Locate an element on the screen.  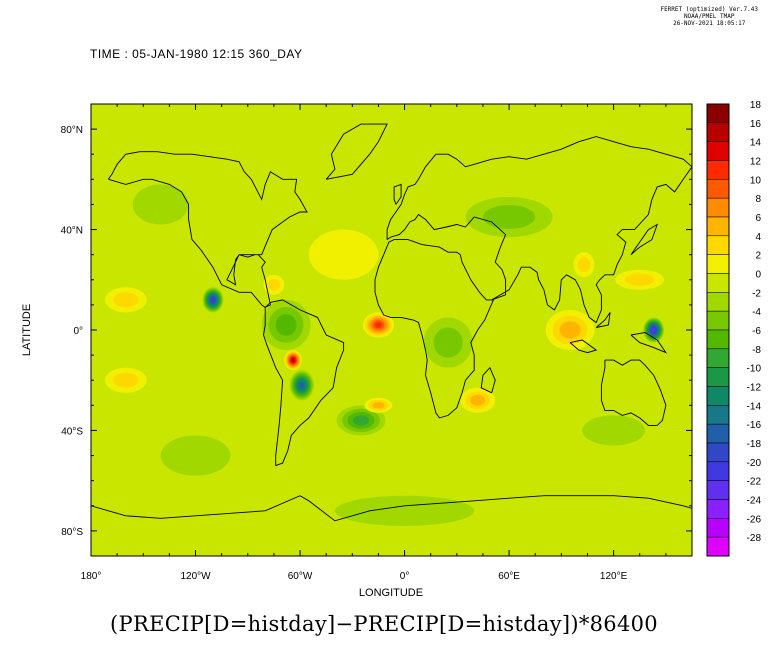
y-tick-label: 80°N is located at coordinates (72, 130).